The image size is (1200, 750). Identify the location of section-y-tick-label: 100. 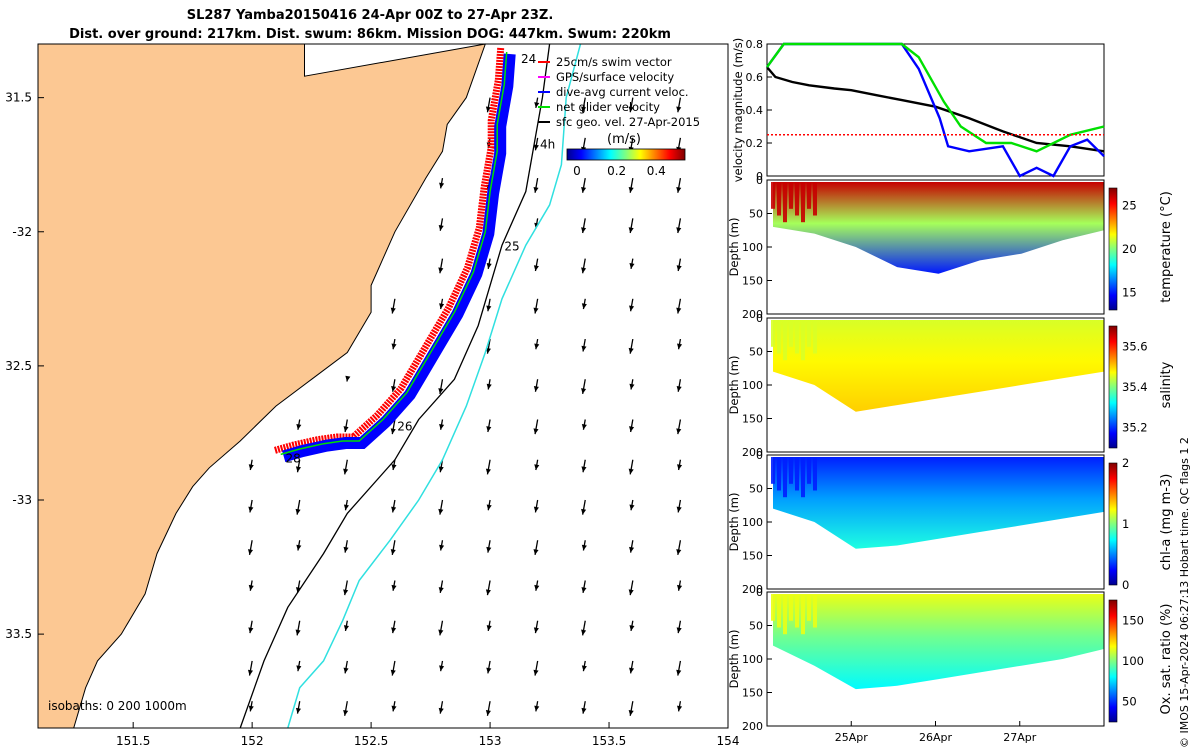
(752, 659).